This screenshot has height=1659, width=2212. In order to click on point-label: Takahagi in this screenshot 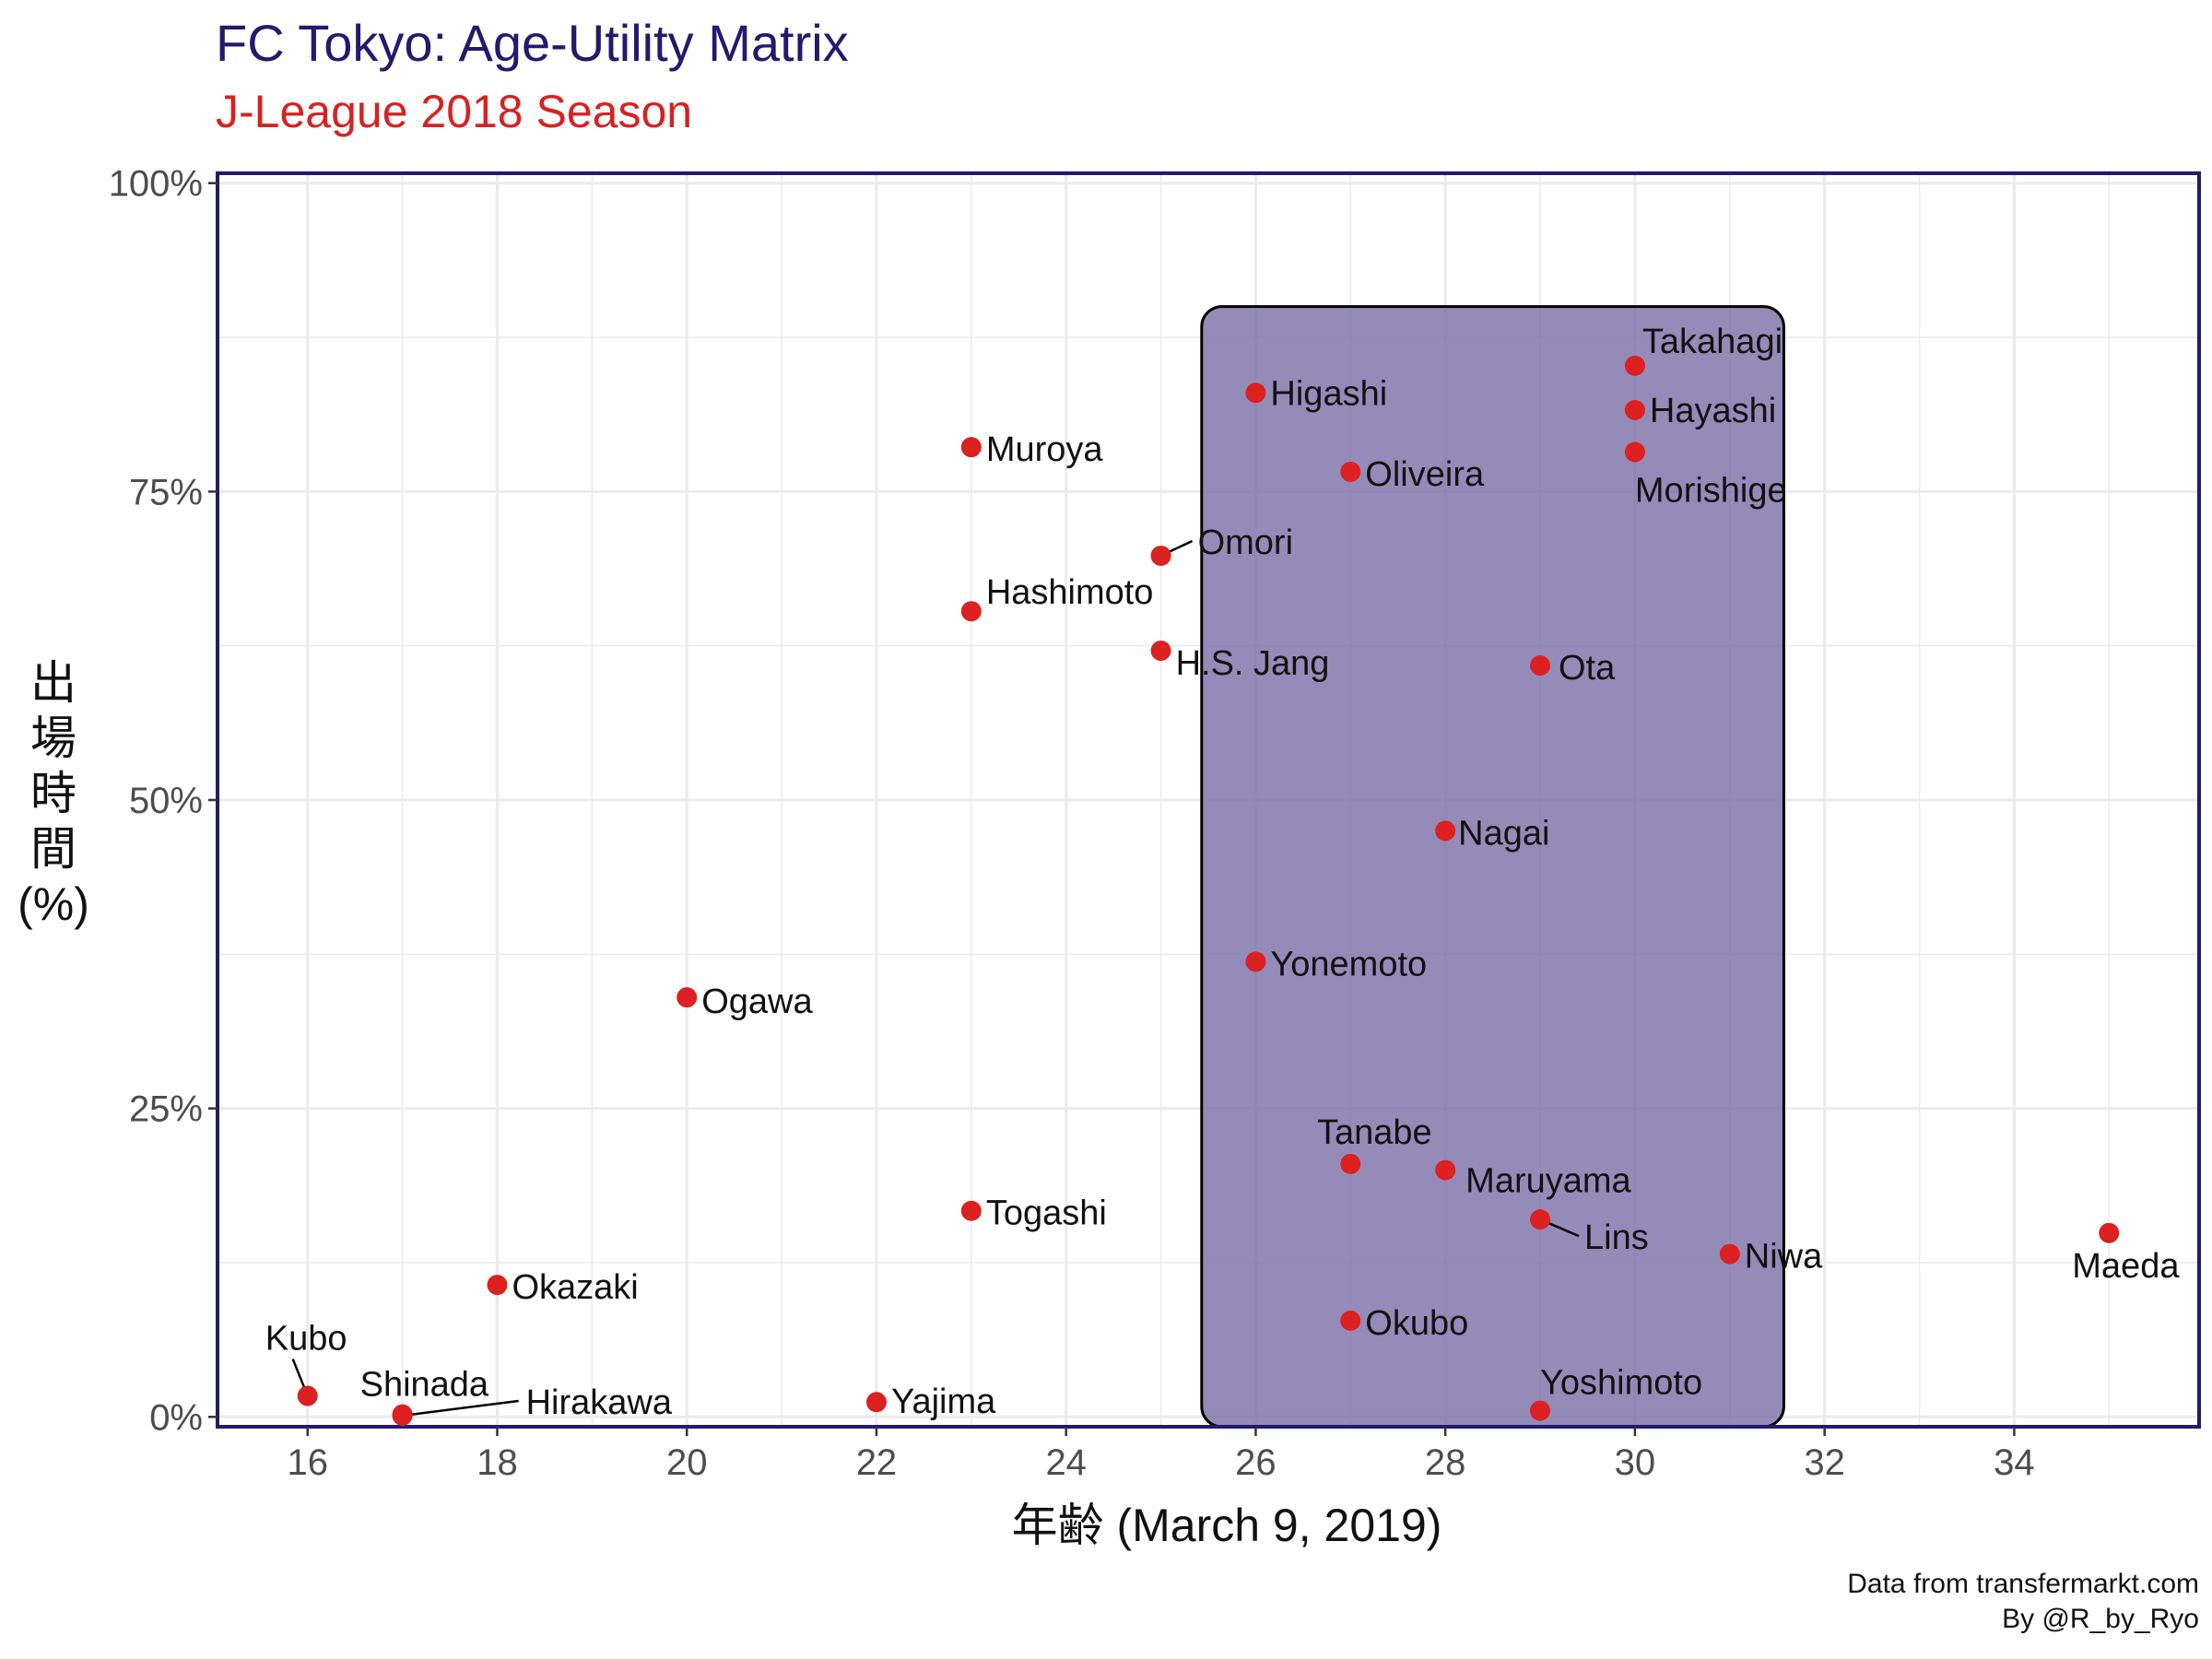, I will do `click(1712, 342)`.